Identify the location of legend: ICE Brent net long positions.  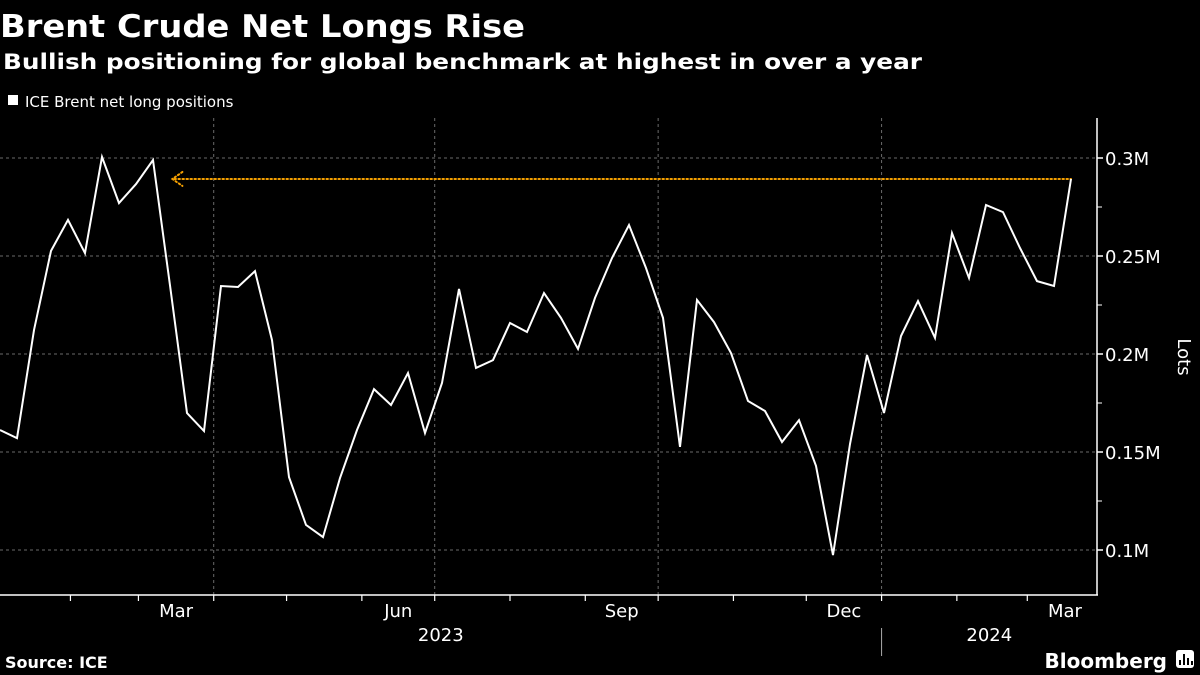
(121, 102).